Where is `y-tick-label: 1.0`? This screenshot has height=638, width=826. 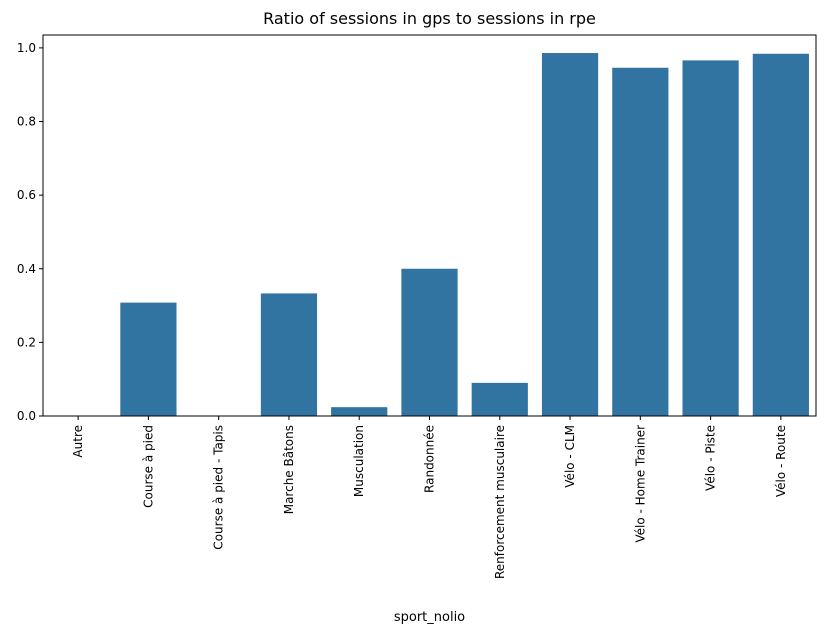 y-tick-label: 1.0 is located at coordinates (26, 48).